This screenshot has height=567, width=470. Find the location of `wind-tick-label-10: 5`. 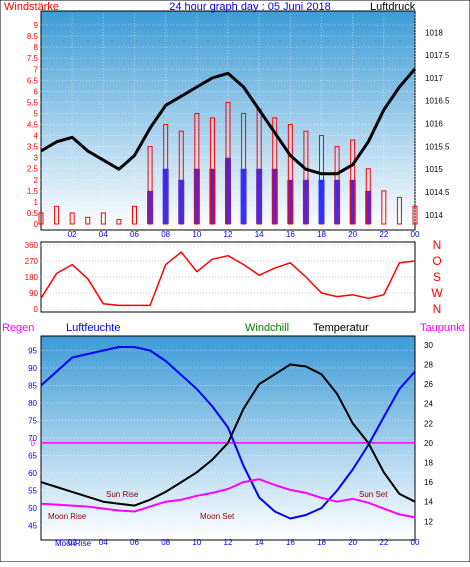

wind-tick-label-10: 5 is located at coordinates (36, 113).